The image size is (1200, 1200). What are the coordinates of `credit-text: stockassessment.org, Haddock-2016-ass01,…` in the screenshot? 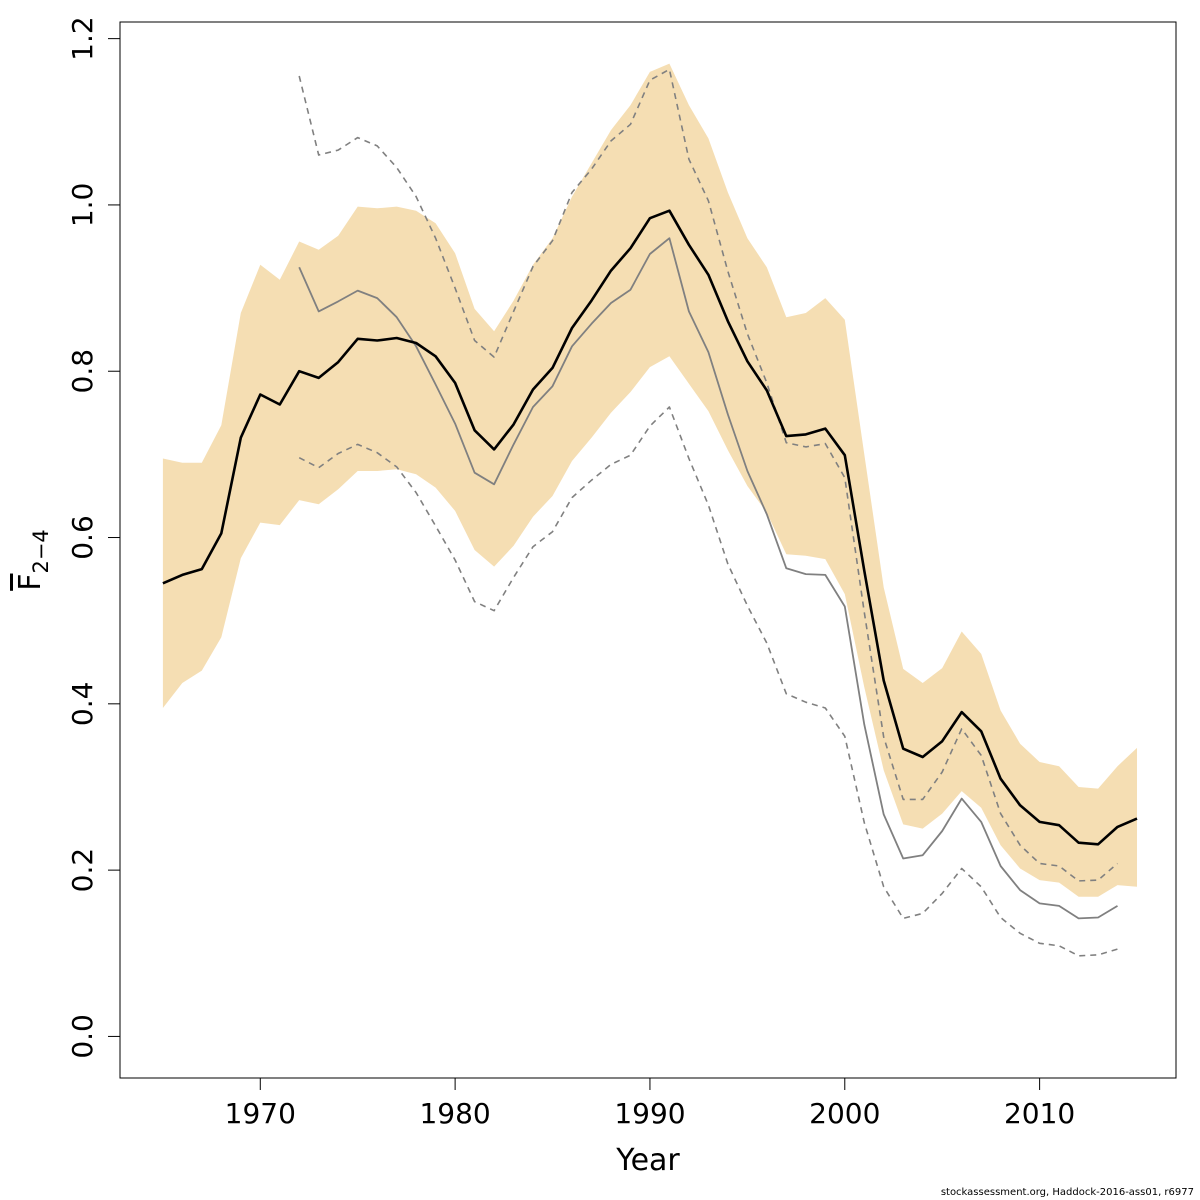 It's located at (1067, 1192).